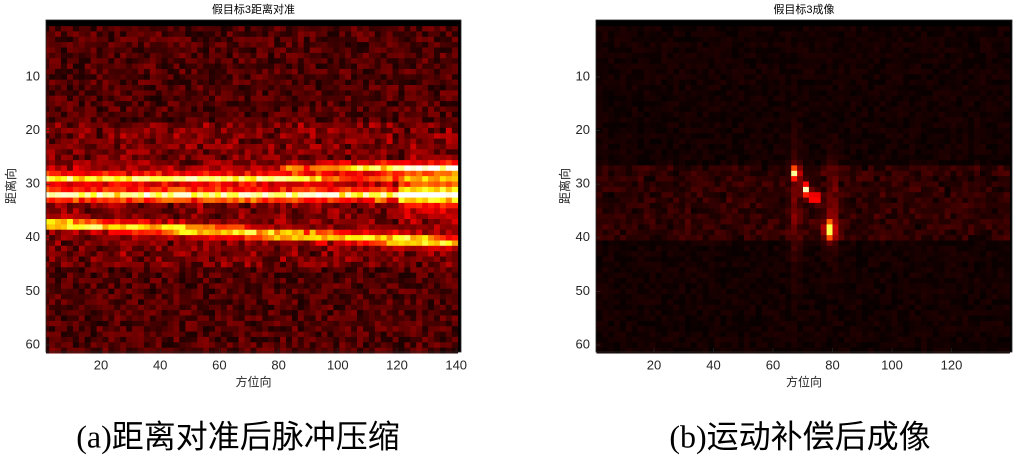 Image resolution: width=1036 pixels, height=469 pixels. I want to click on y-tick-label: 50, so click(33, 290).